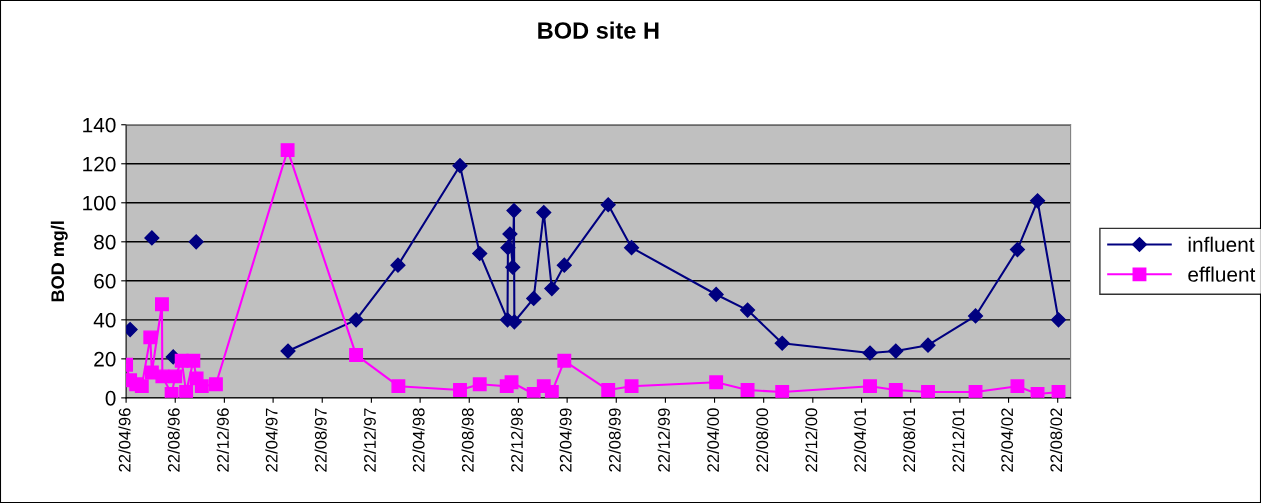 The height and width of the screenshot is (503, 1261). I want to click on x-tick-label: 22/08/99, so click(614, 440).